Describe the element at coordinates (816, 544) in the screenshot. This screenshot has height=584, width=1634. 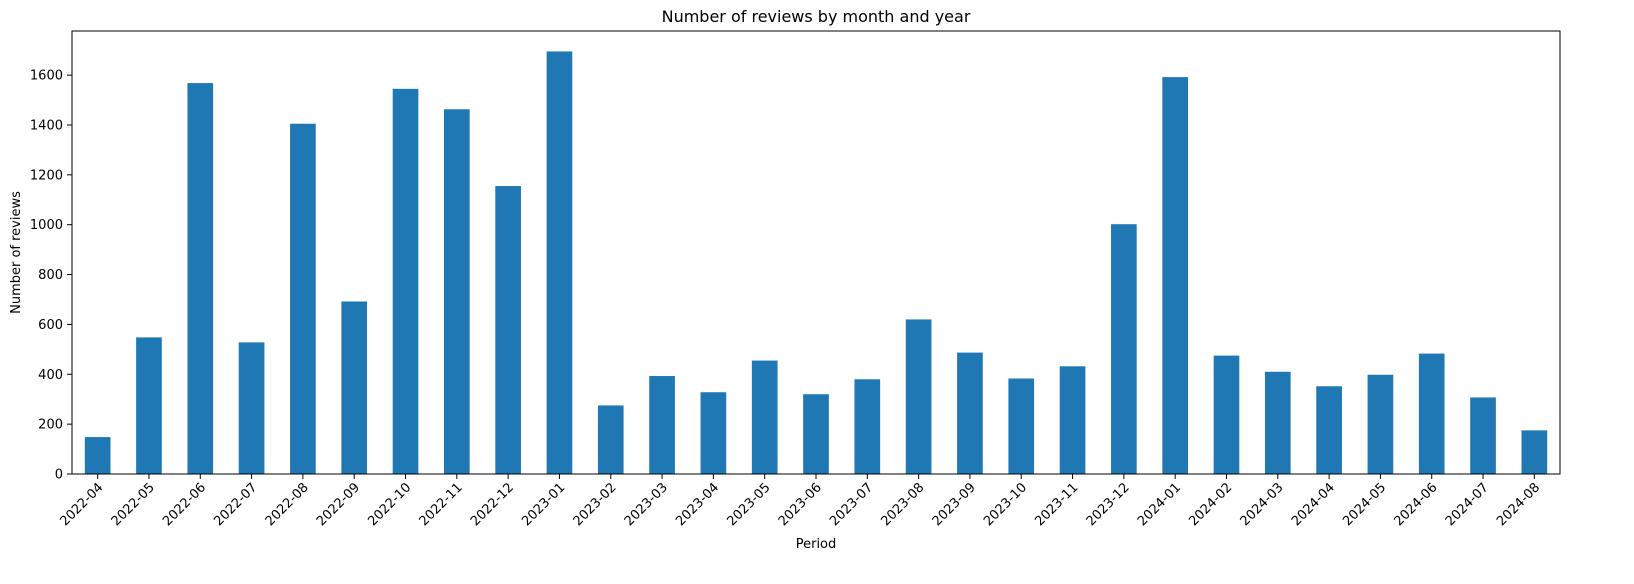
I see `x-axis-label: Period` at that location.